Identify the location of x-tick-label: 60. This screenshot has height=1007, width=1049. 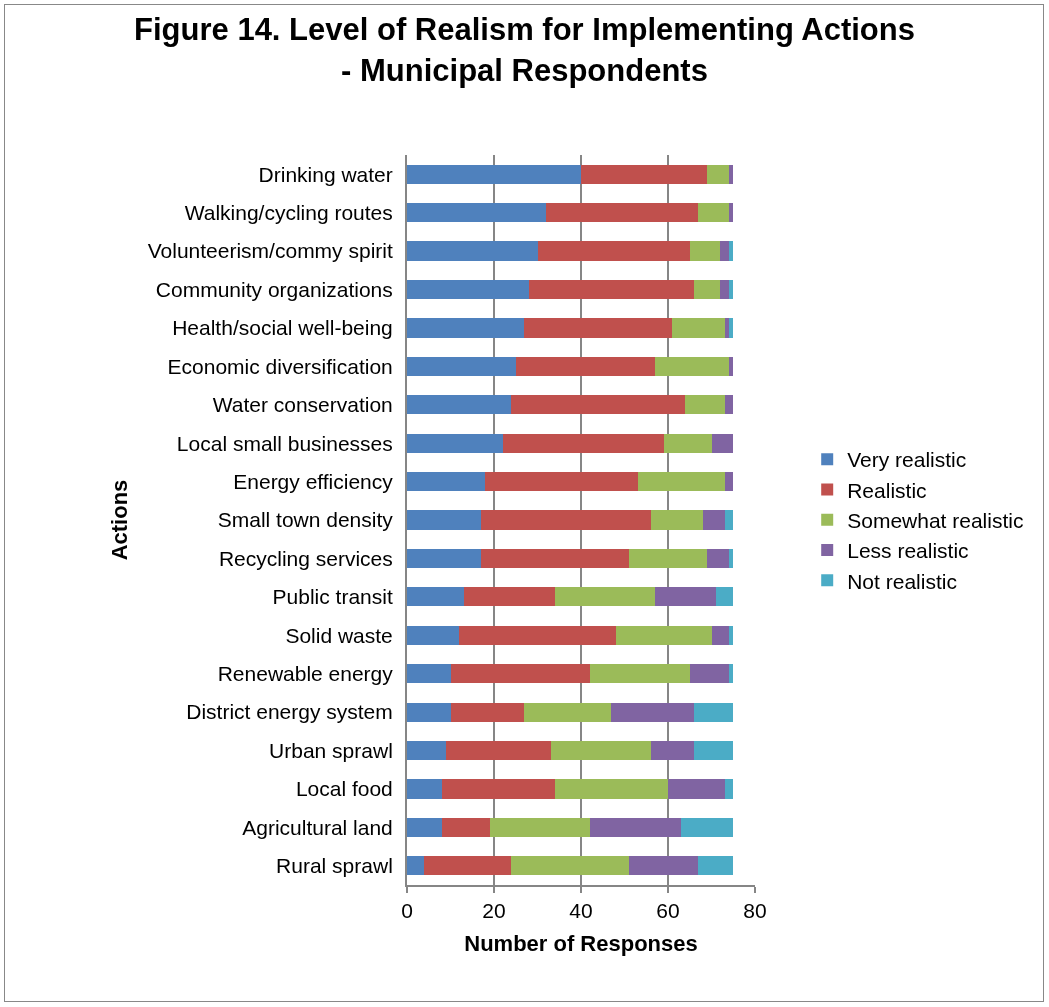
(668, 911).